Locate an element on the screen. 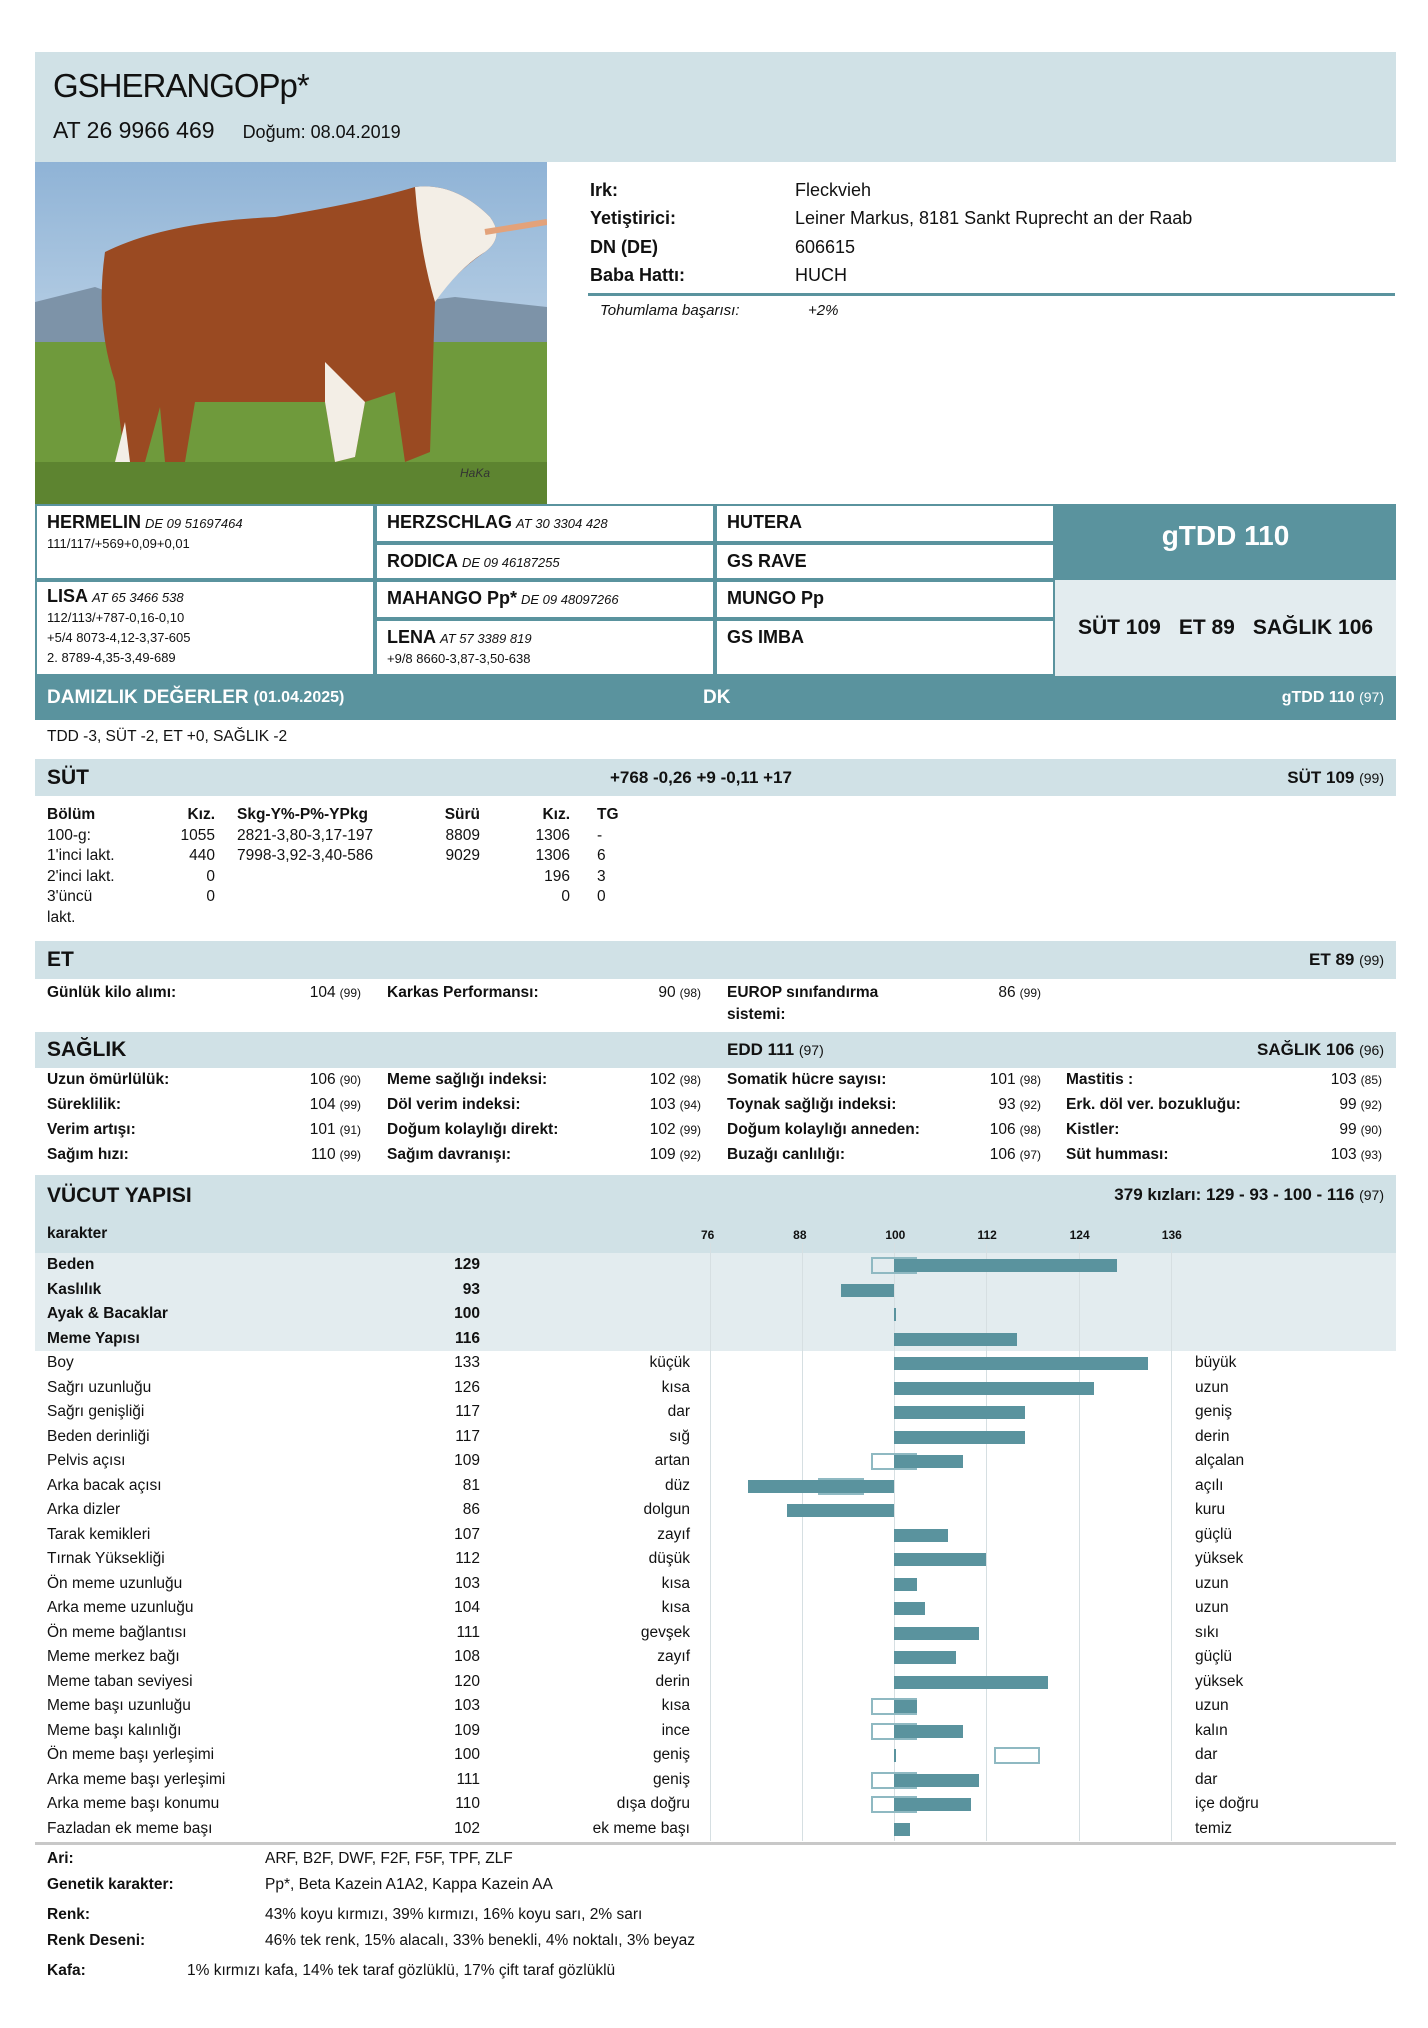 The height and width of the screenshot is (2028, 1428). et-title: ET is located at coordinates (60, 959).